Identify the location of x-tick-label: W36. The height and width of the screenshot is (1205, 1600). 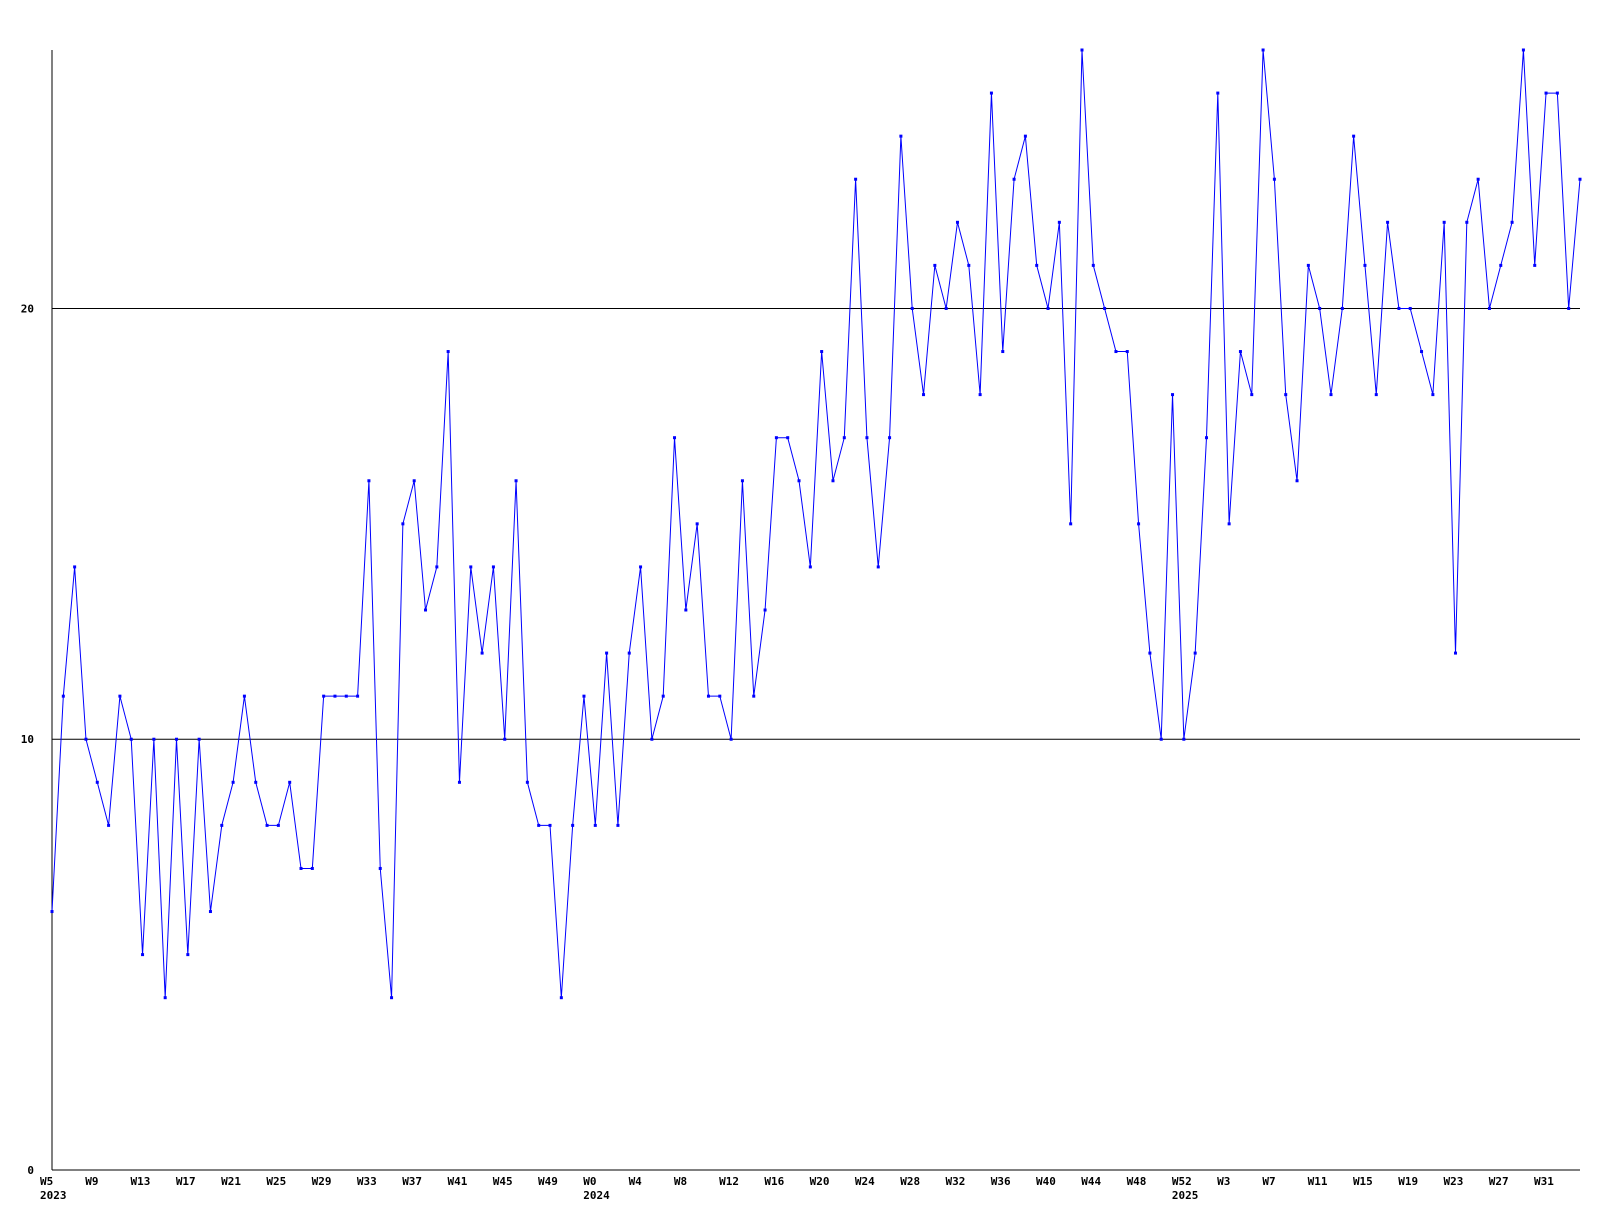
(1001, 1181).